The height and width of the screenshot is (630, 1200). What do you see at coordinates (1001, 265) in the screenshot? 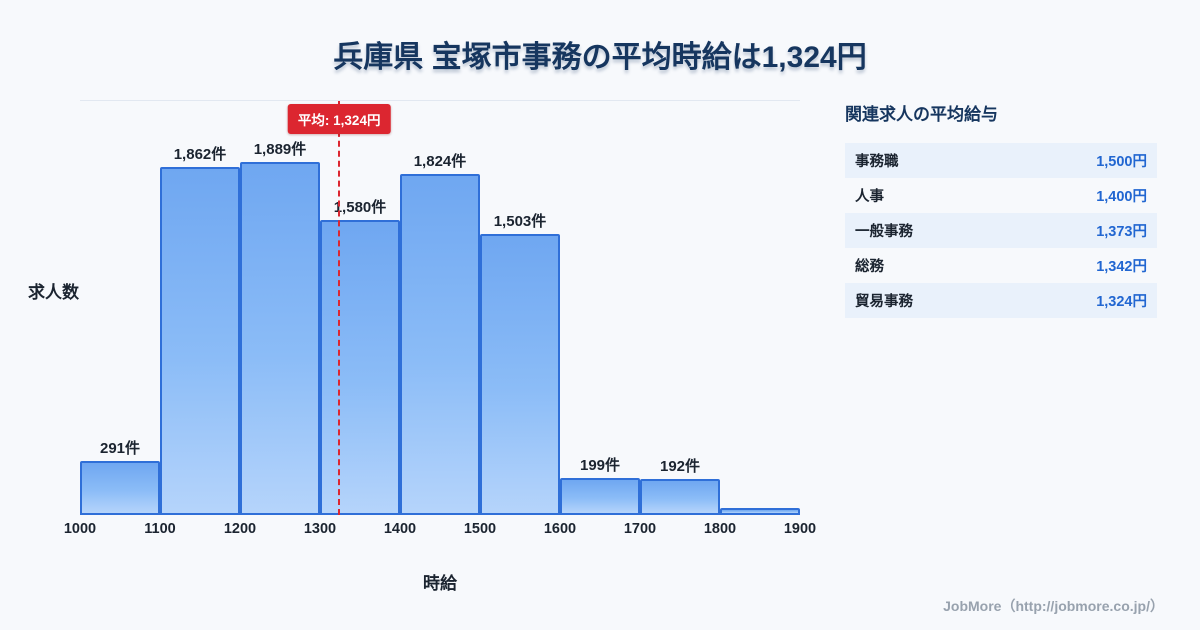
I see `related-job-row: 総務 1,342円` at bounding box center [1001, 265].